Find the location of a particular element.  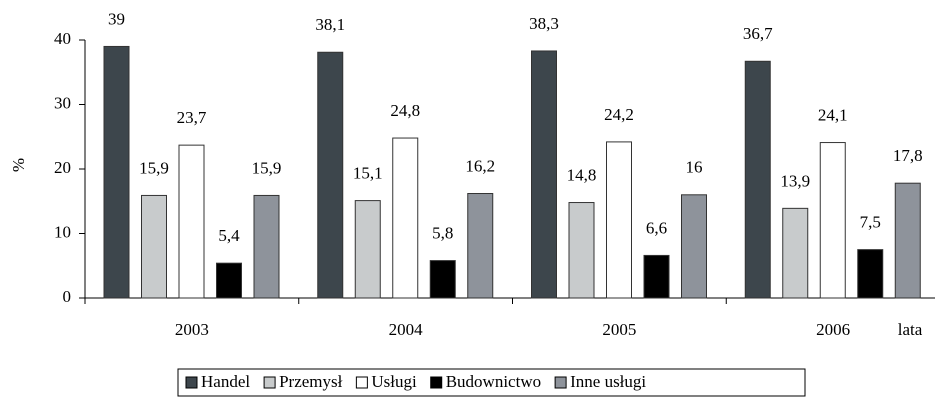

value-label: 6,6 is located at coordinates (656, 227).